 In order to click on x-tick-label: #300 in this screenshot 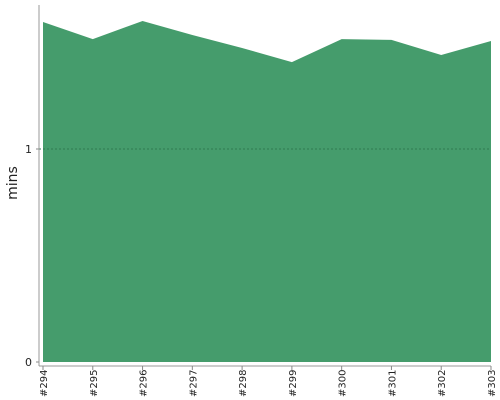, I will do `click(343, 383)`.